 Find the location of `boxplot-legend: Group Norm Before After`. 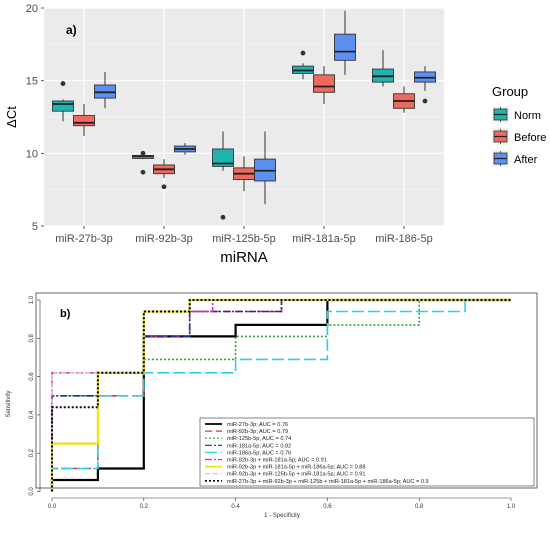

boxplot-legend: Group Norm Before After is located at coordinates (519, 125).